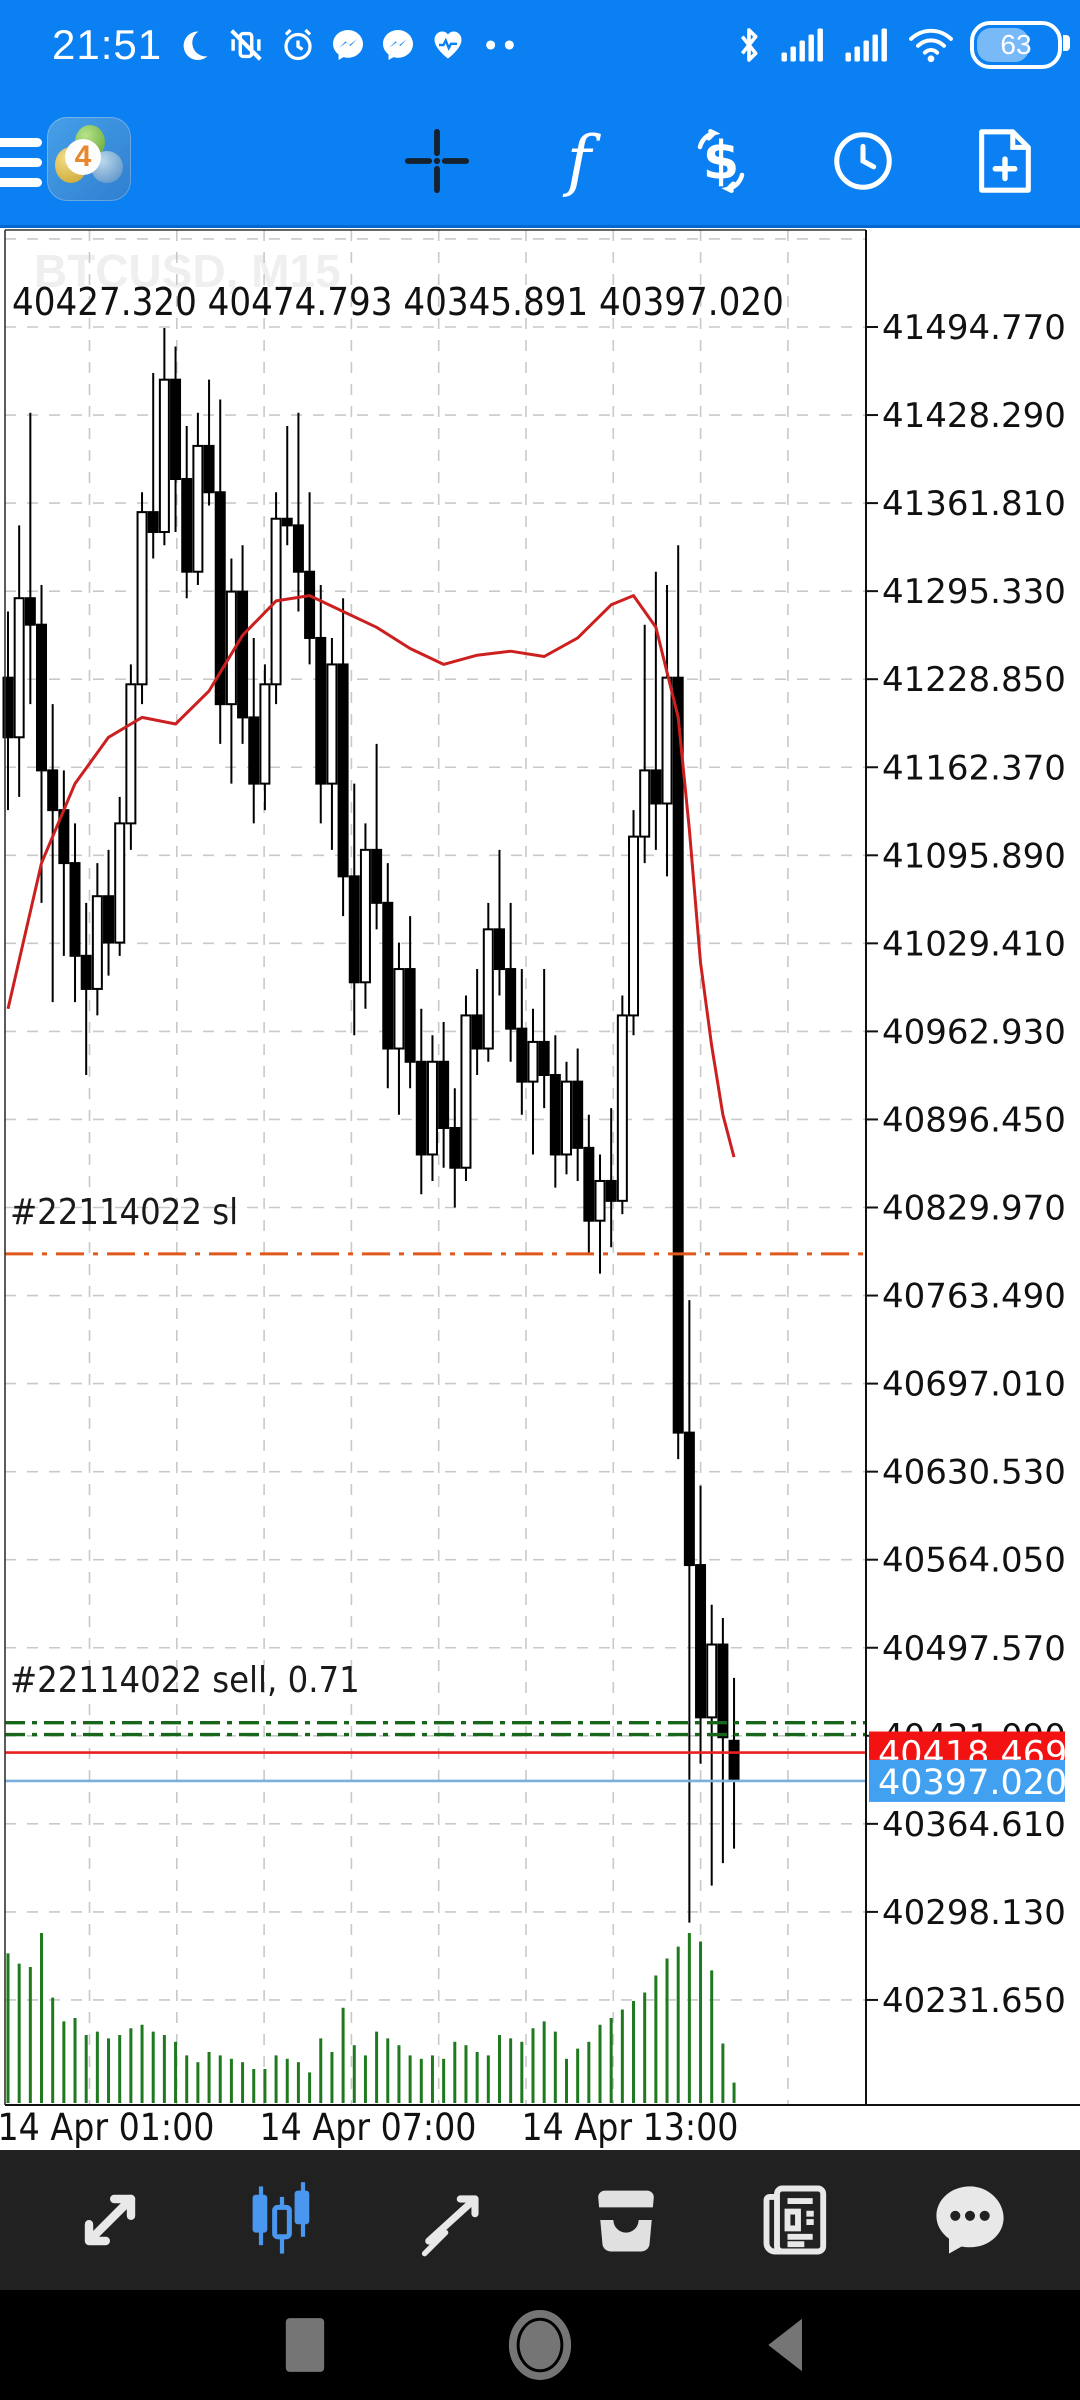 The image size is (1080, 2400). I want to click on price-axis-label: 41095.890, so click(974, 856).